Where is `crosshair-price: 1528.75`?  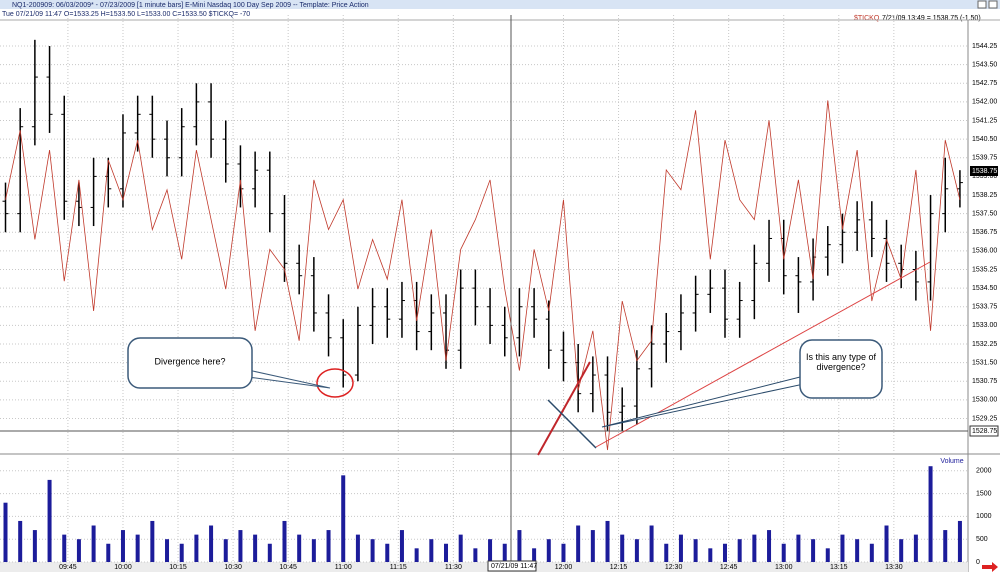
crosshair-price: 1528.75 is located at coordinates (984, 431).